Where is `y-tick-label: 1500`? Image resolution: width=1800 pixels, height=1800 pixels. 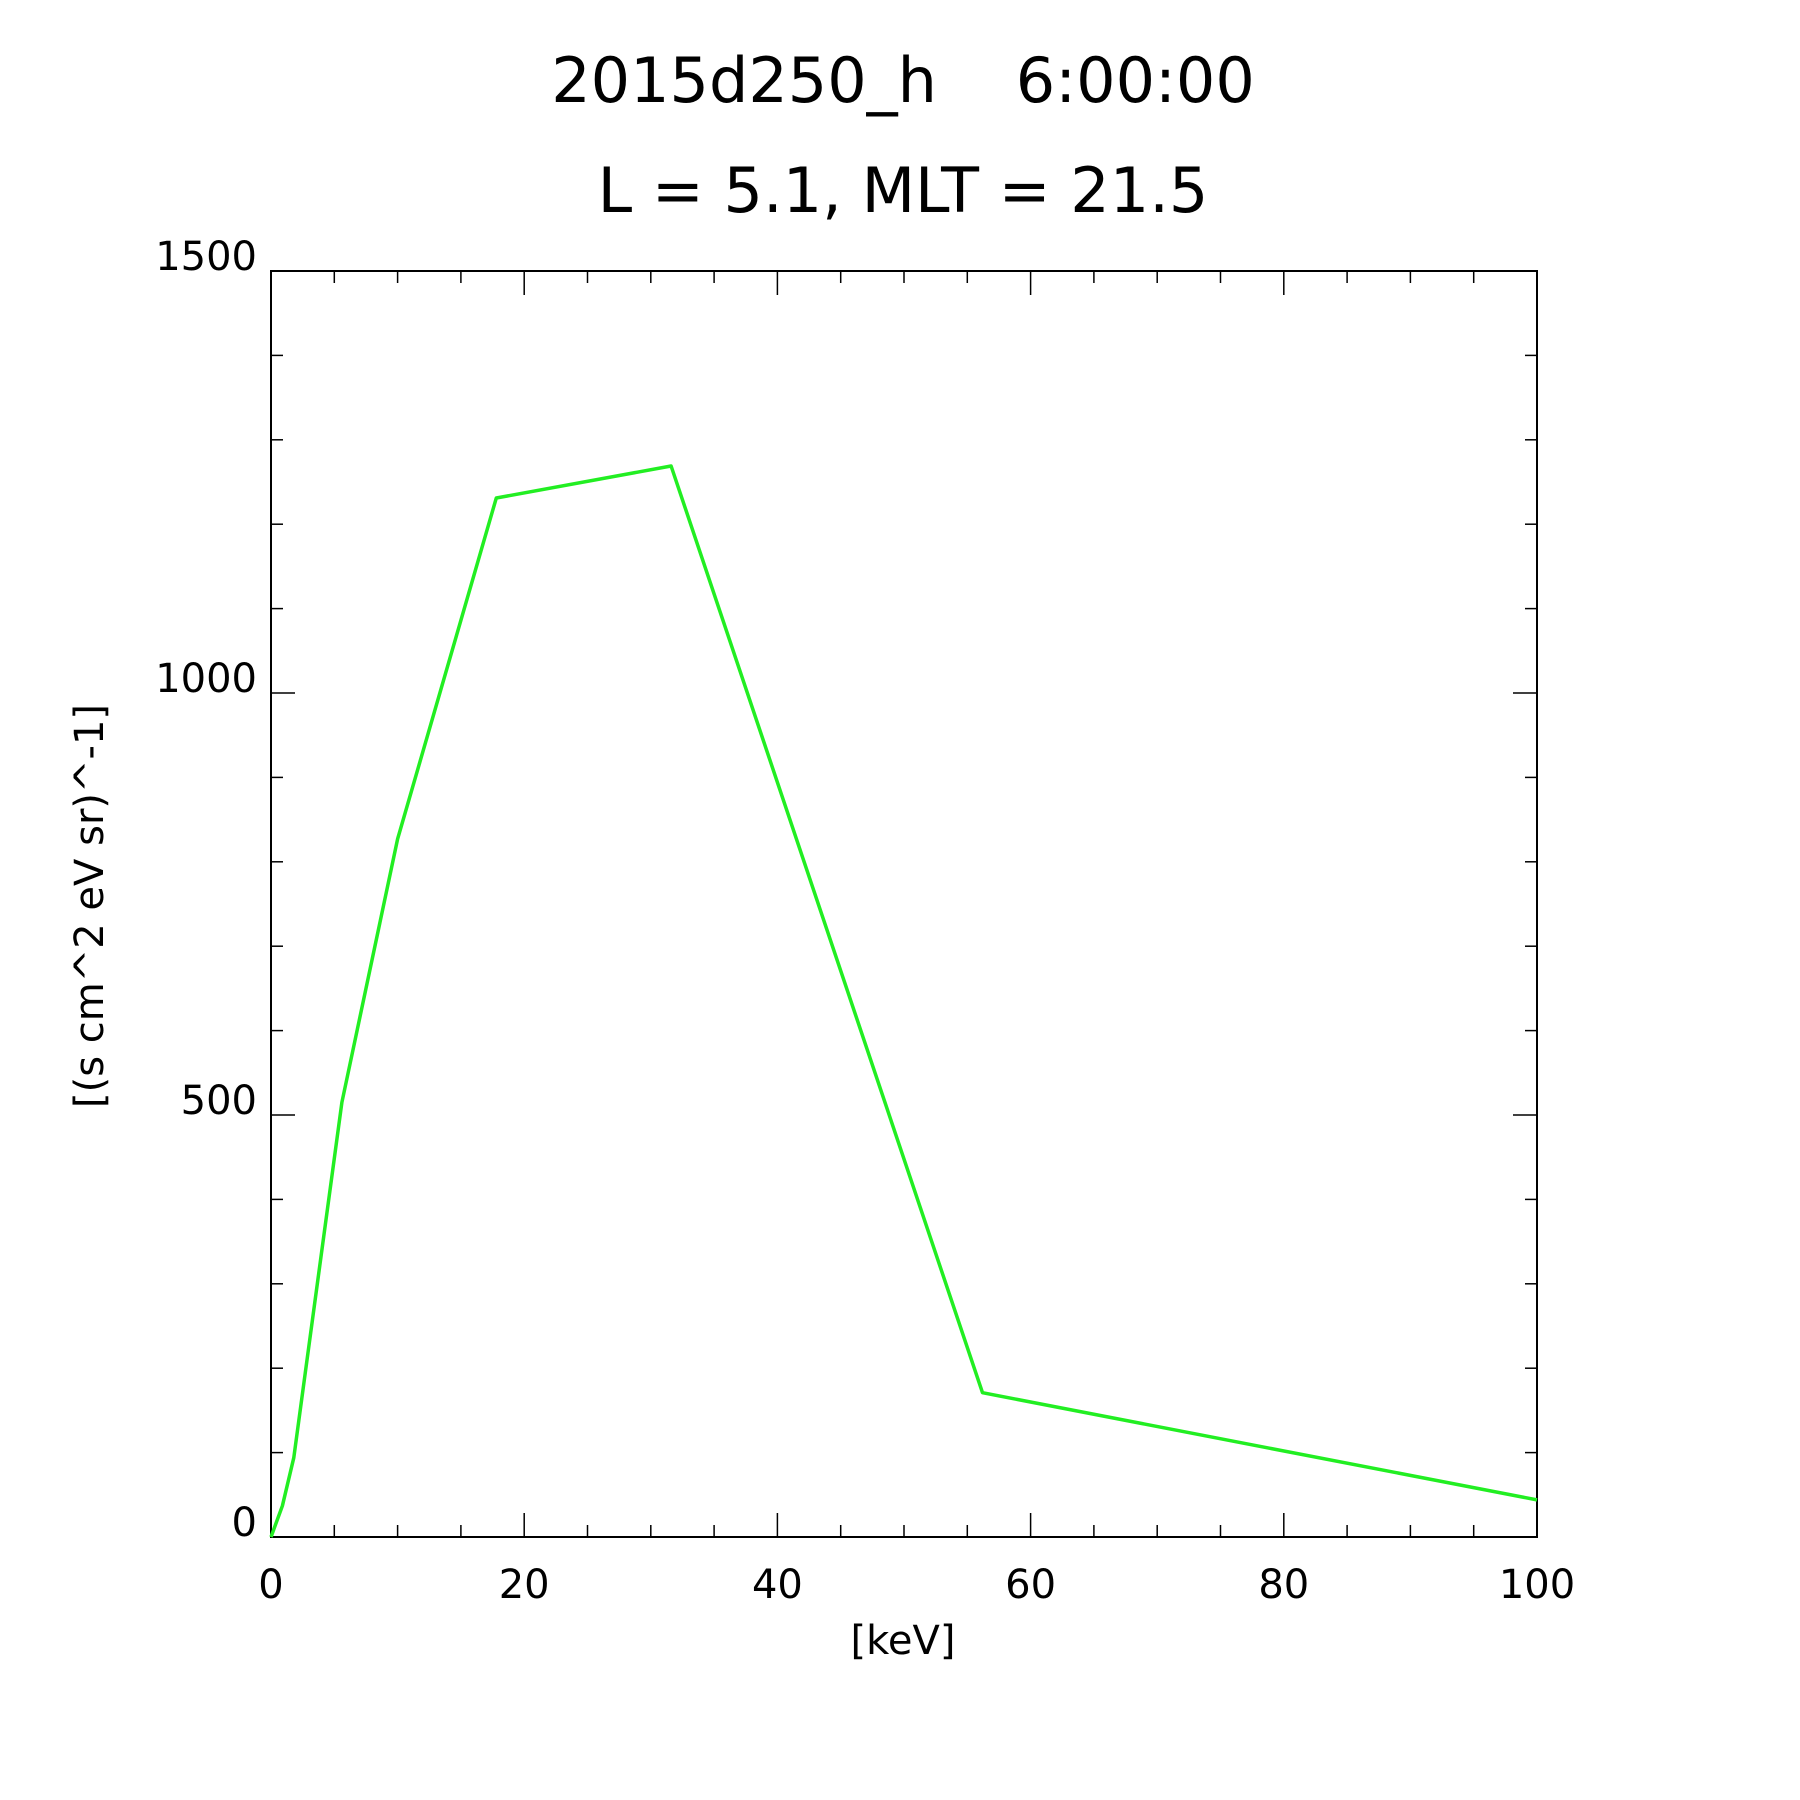
y-tick-label: 1500 is located at coordinates (206, 257).